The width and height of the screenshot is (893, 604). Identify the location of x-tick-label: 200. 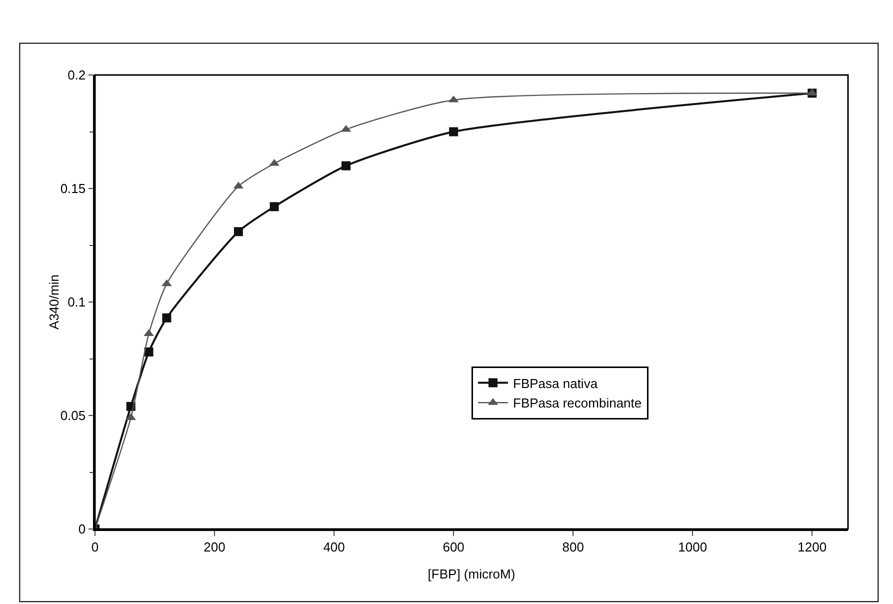
(215, 546).